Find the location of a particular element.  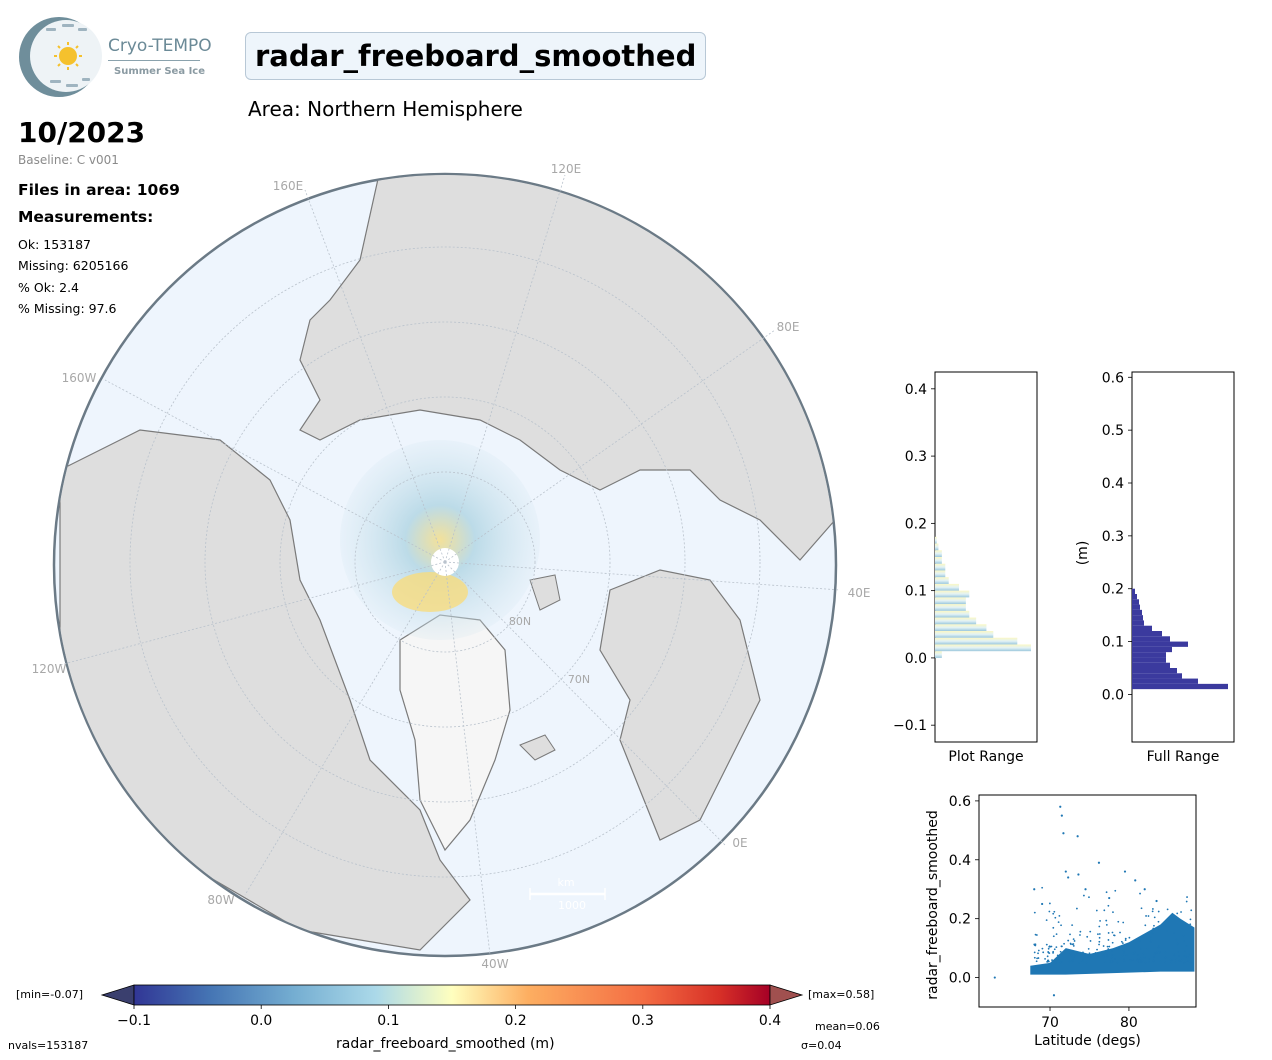

colorbar-tick-label: 0.3 is located at coordinates (643, 1021).